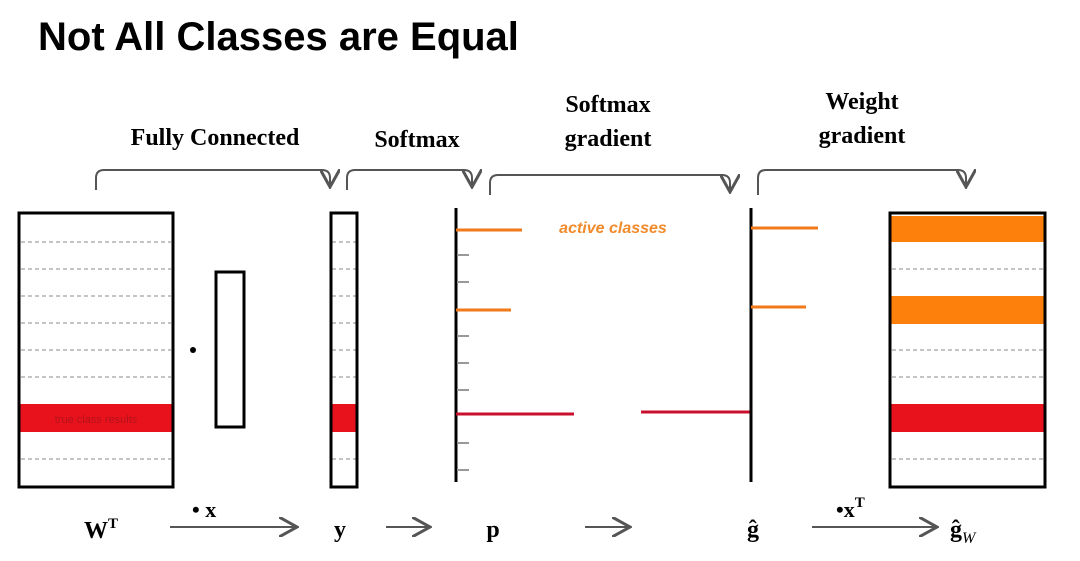 This screenshot has width=1080, height=561. I want to click on symbol: ĝW, so click(963, 532).